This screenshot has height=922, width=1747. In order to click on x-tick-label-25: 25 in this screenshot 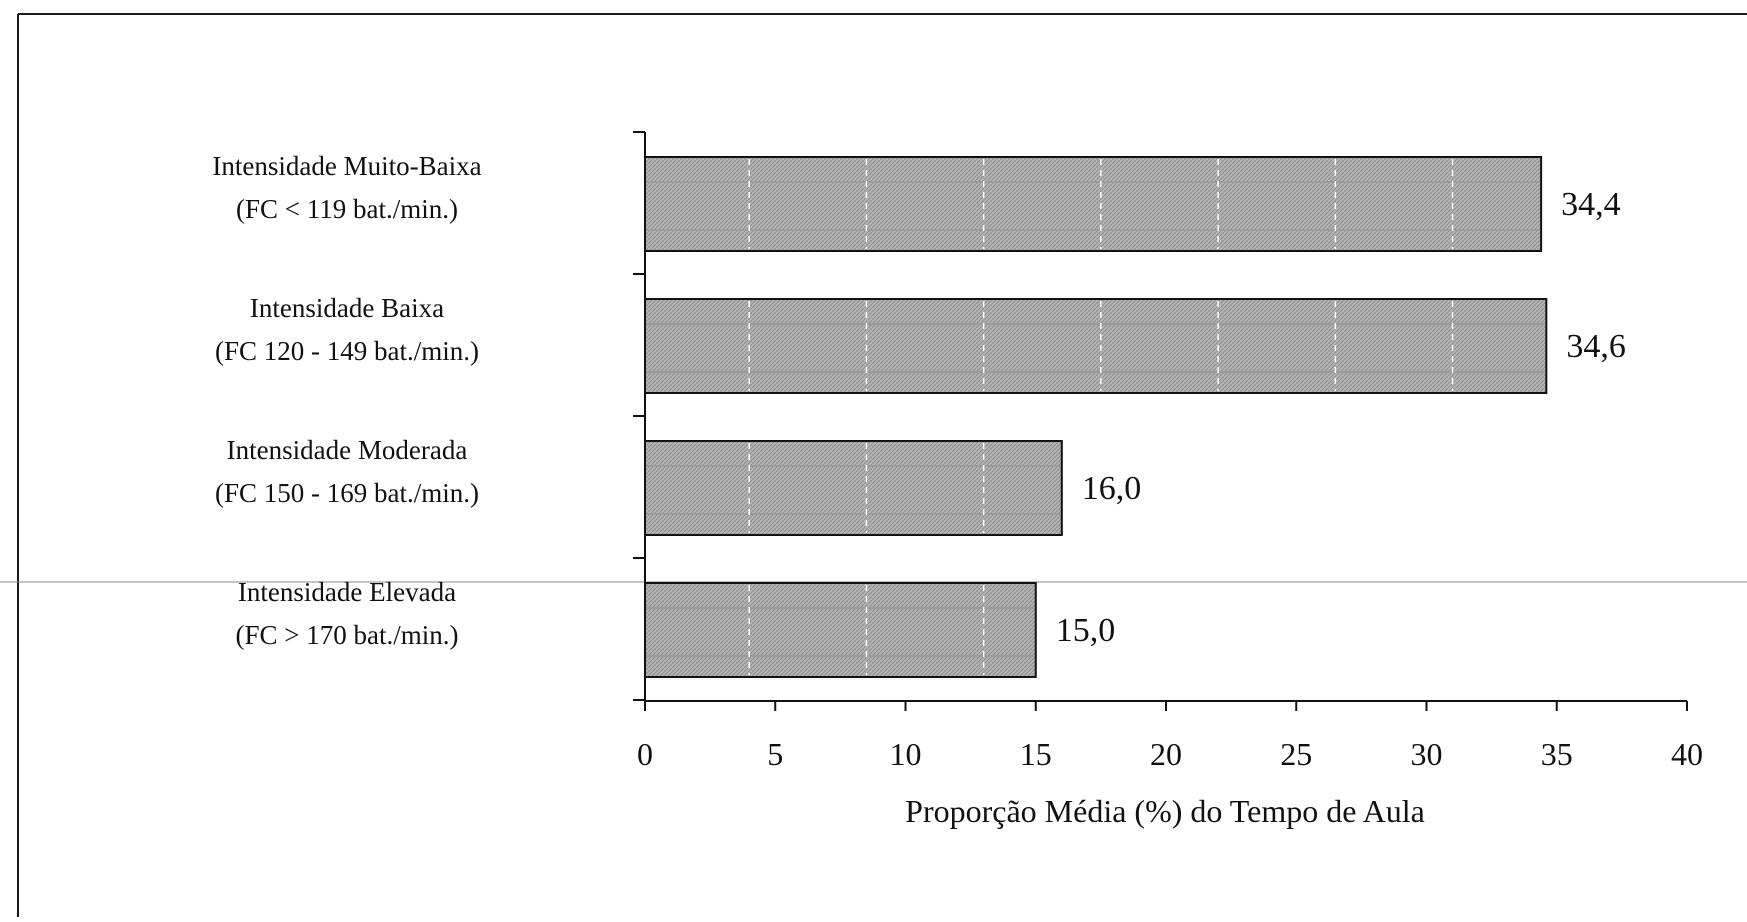, I will do `click(1296, 754)`.